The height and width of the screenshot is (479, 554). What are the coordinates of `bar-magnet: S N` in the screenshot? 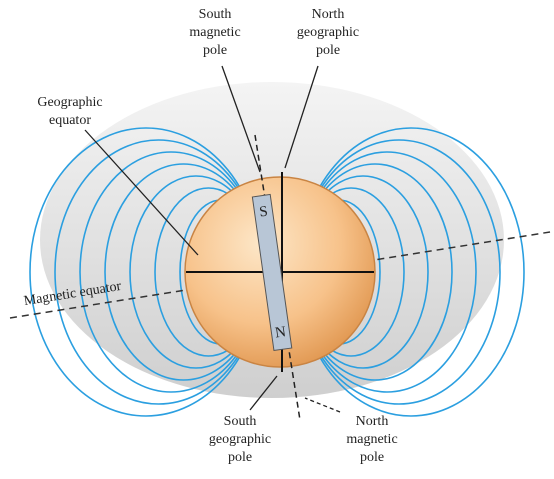 It's located at (272, 272).